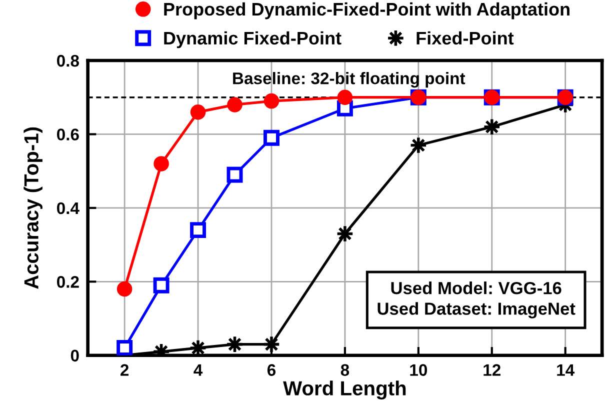 This screenshot has height=402, width=610. What do you see at coordinates (566, 370) in the screenshot?
I see `x-tick-label: 14` at bounding box center [566, 370].